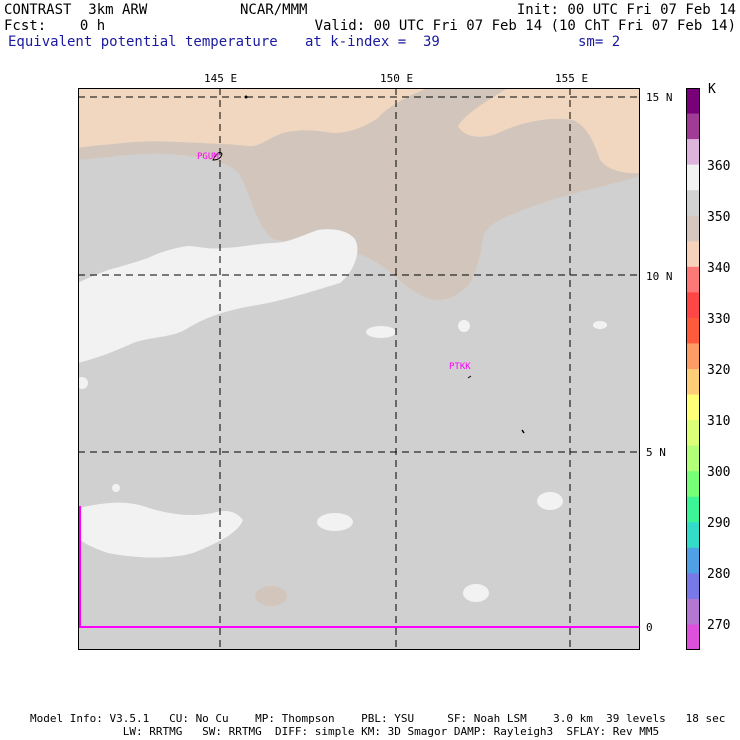  I want to click on colorbar-frame, so click(693, 369).